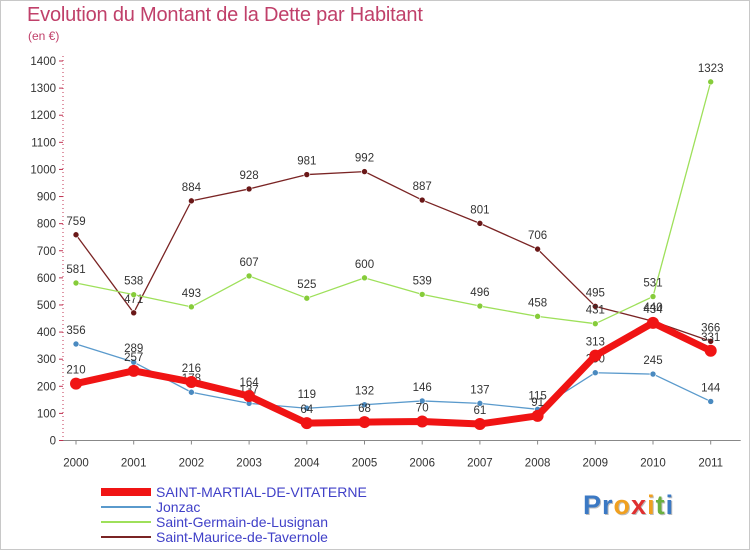 The image size is (750, 550). I want to click on proxiti-logo: Proxiti, so click(628, 505).